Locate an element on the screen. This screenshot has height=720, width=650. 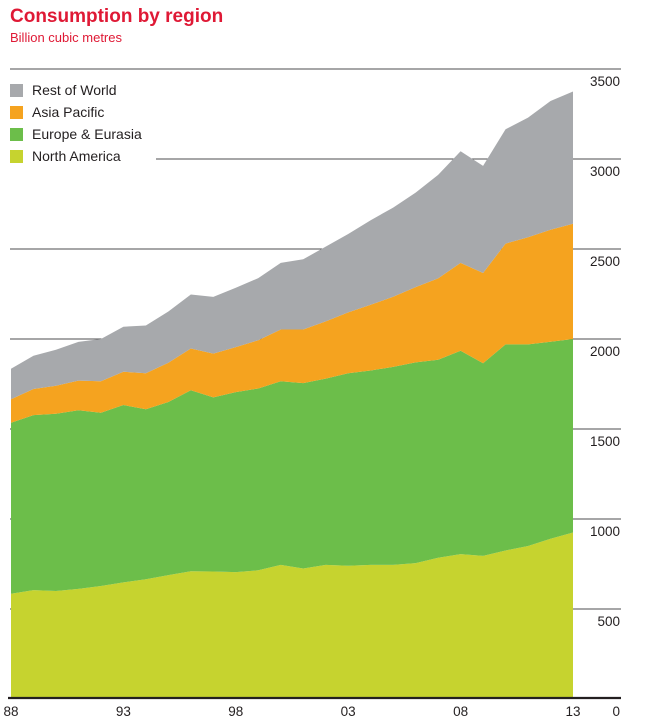
y-tick-label-2500: 2500 is located at coordinates (605, 261).